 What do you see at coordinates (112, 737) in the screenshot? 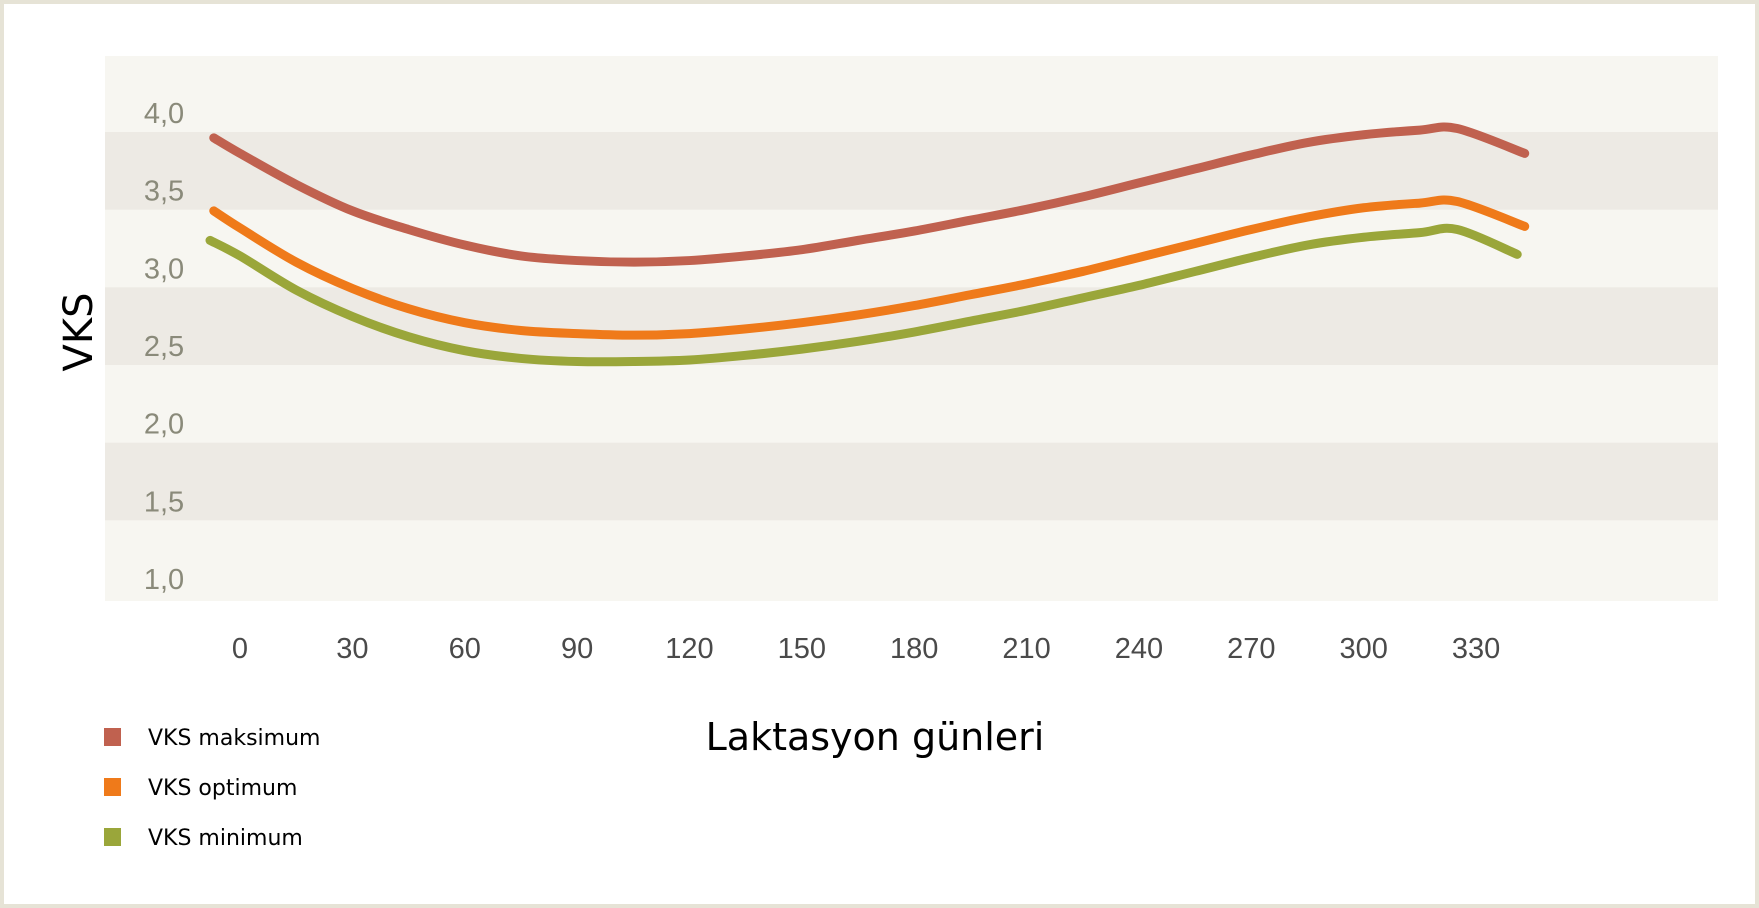
I see `legend-swatch-vks-maksimum` at bounding box center [112, 737].